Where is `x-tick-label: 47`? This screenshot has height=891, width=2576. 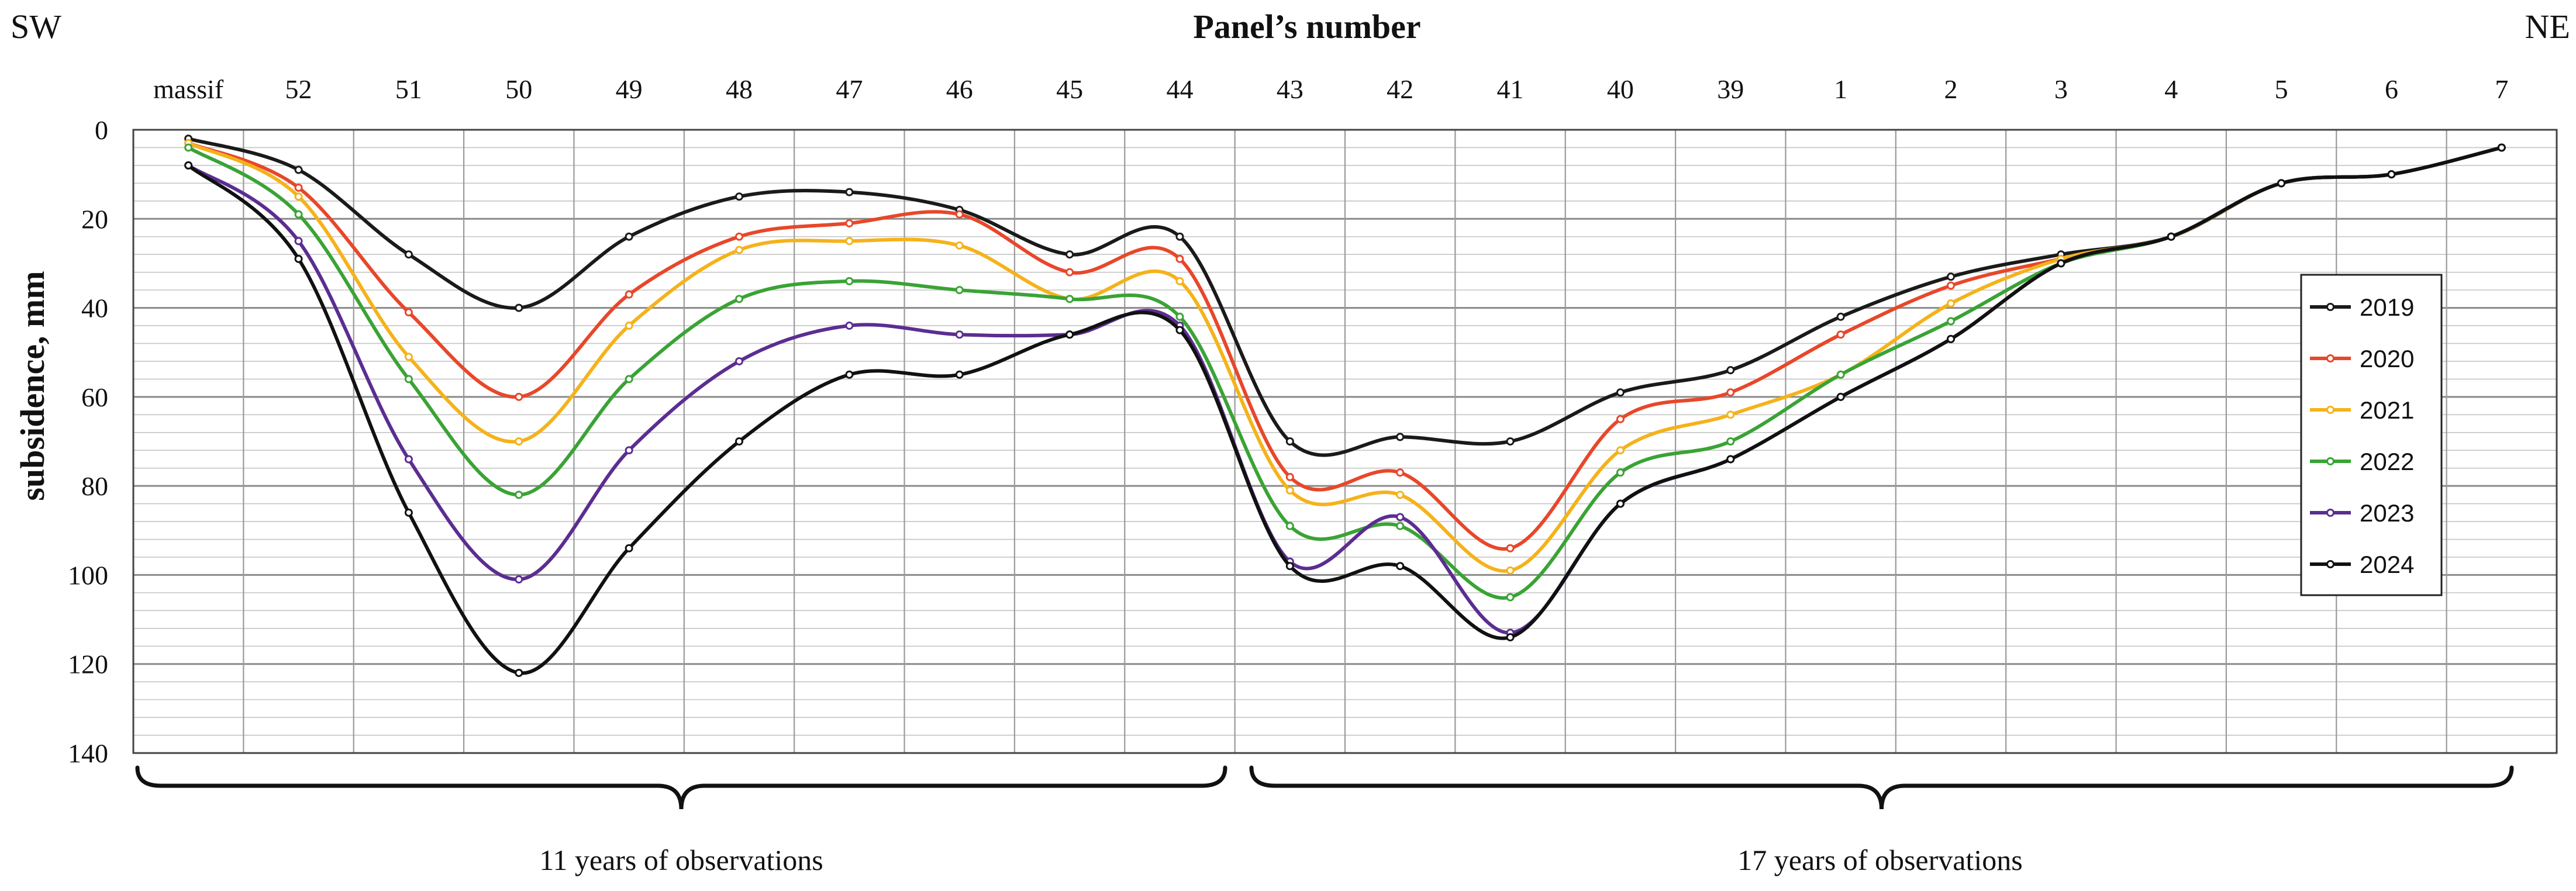 x-tick-label: 47 is located at coordinates (849, 89).